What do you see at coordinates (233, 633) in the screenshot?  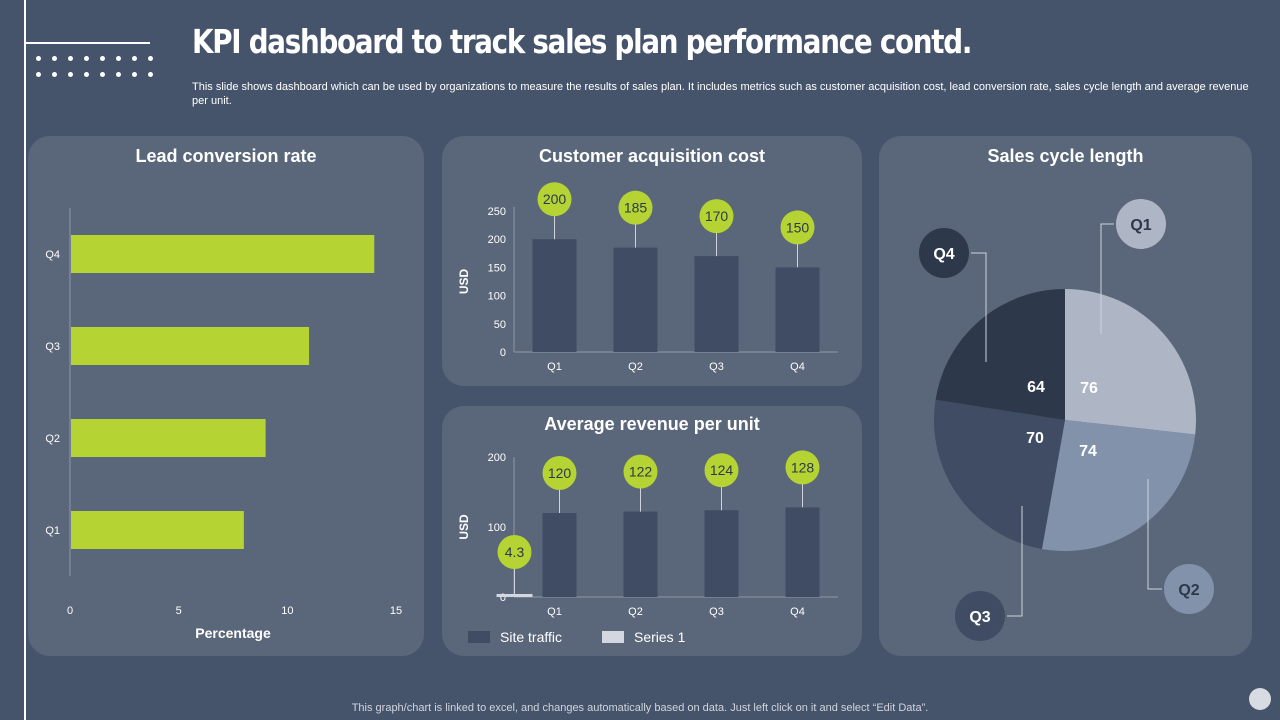 I see `x-axis-title: Percentage` at bounding box center [233, 633].